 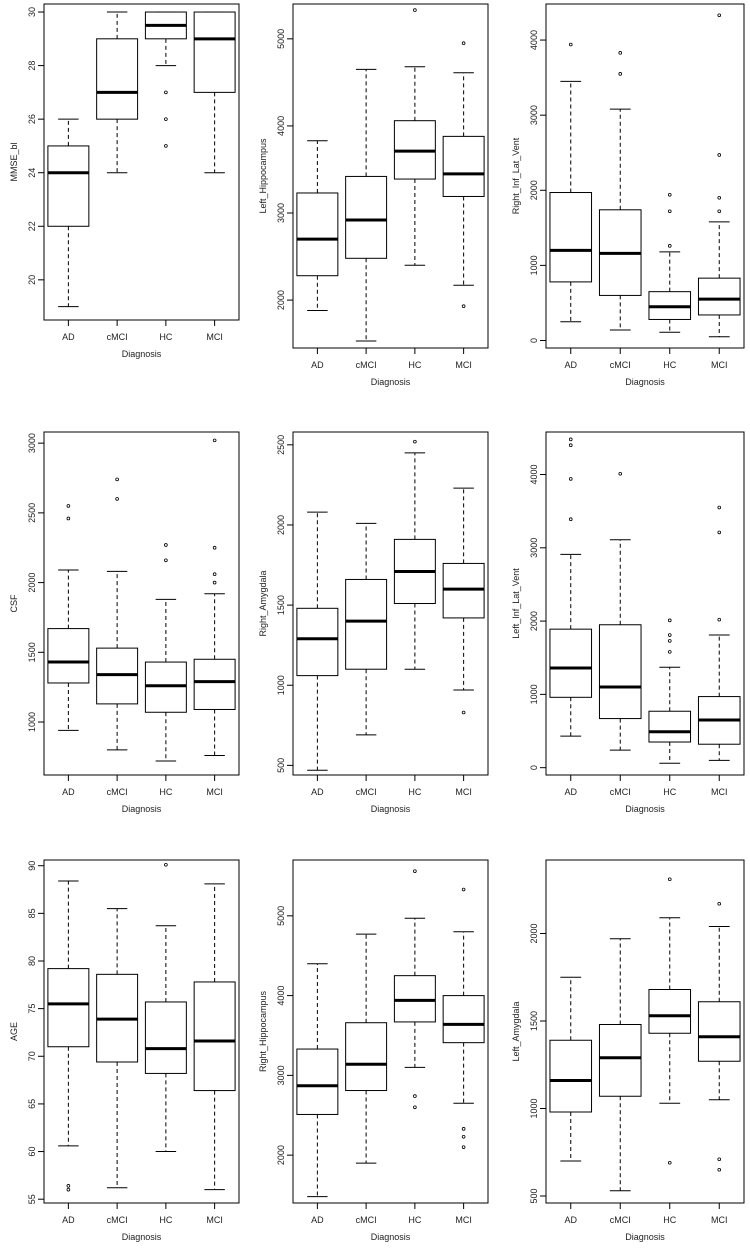 What do you see at coordinates (534, 340) in the screenshot?
I see `y-tick-label: 0` at bounding box center [534, 340].